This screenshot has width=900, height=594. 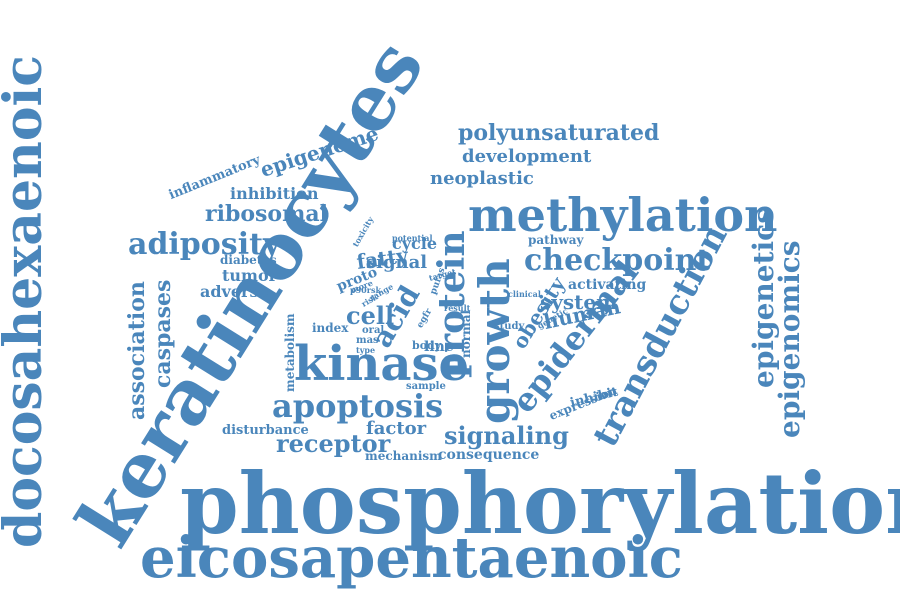 What do you see at coordinates (290, 352) in the screenshot?
I see `word-metabolism: metabolism` at bounding box center [290, 352].